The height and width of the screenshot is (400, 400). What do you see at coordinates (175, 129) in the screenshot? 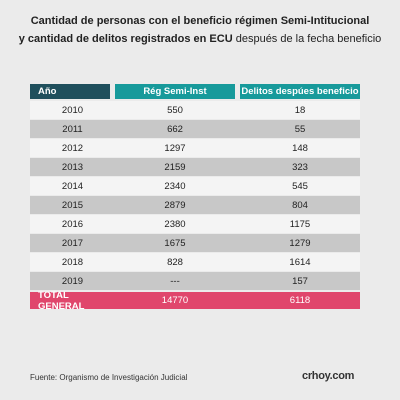
I see `table-cell: 662` at bounding box center [175, 129].